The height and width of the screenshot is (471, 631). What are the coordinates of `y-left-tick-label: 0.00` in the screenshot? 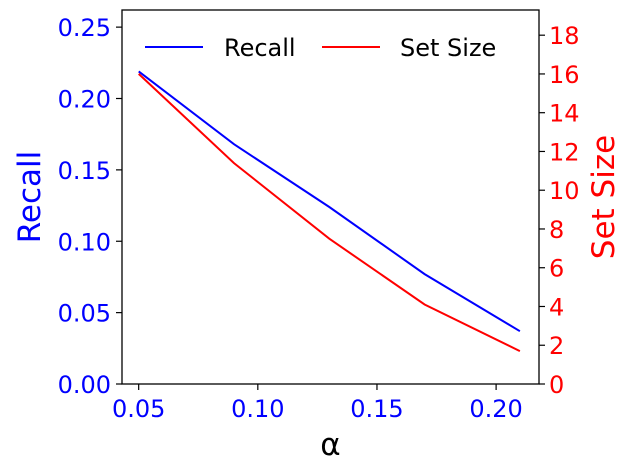 It's located at (84, 385).